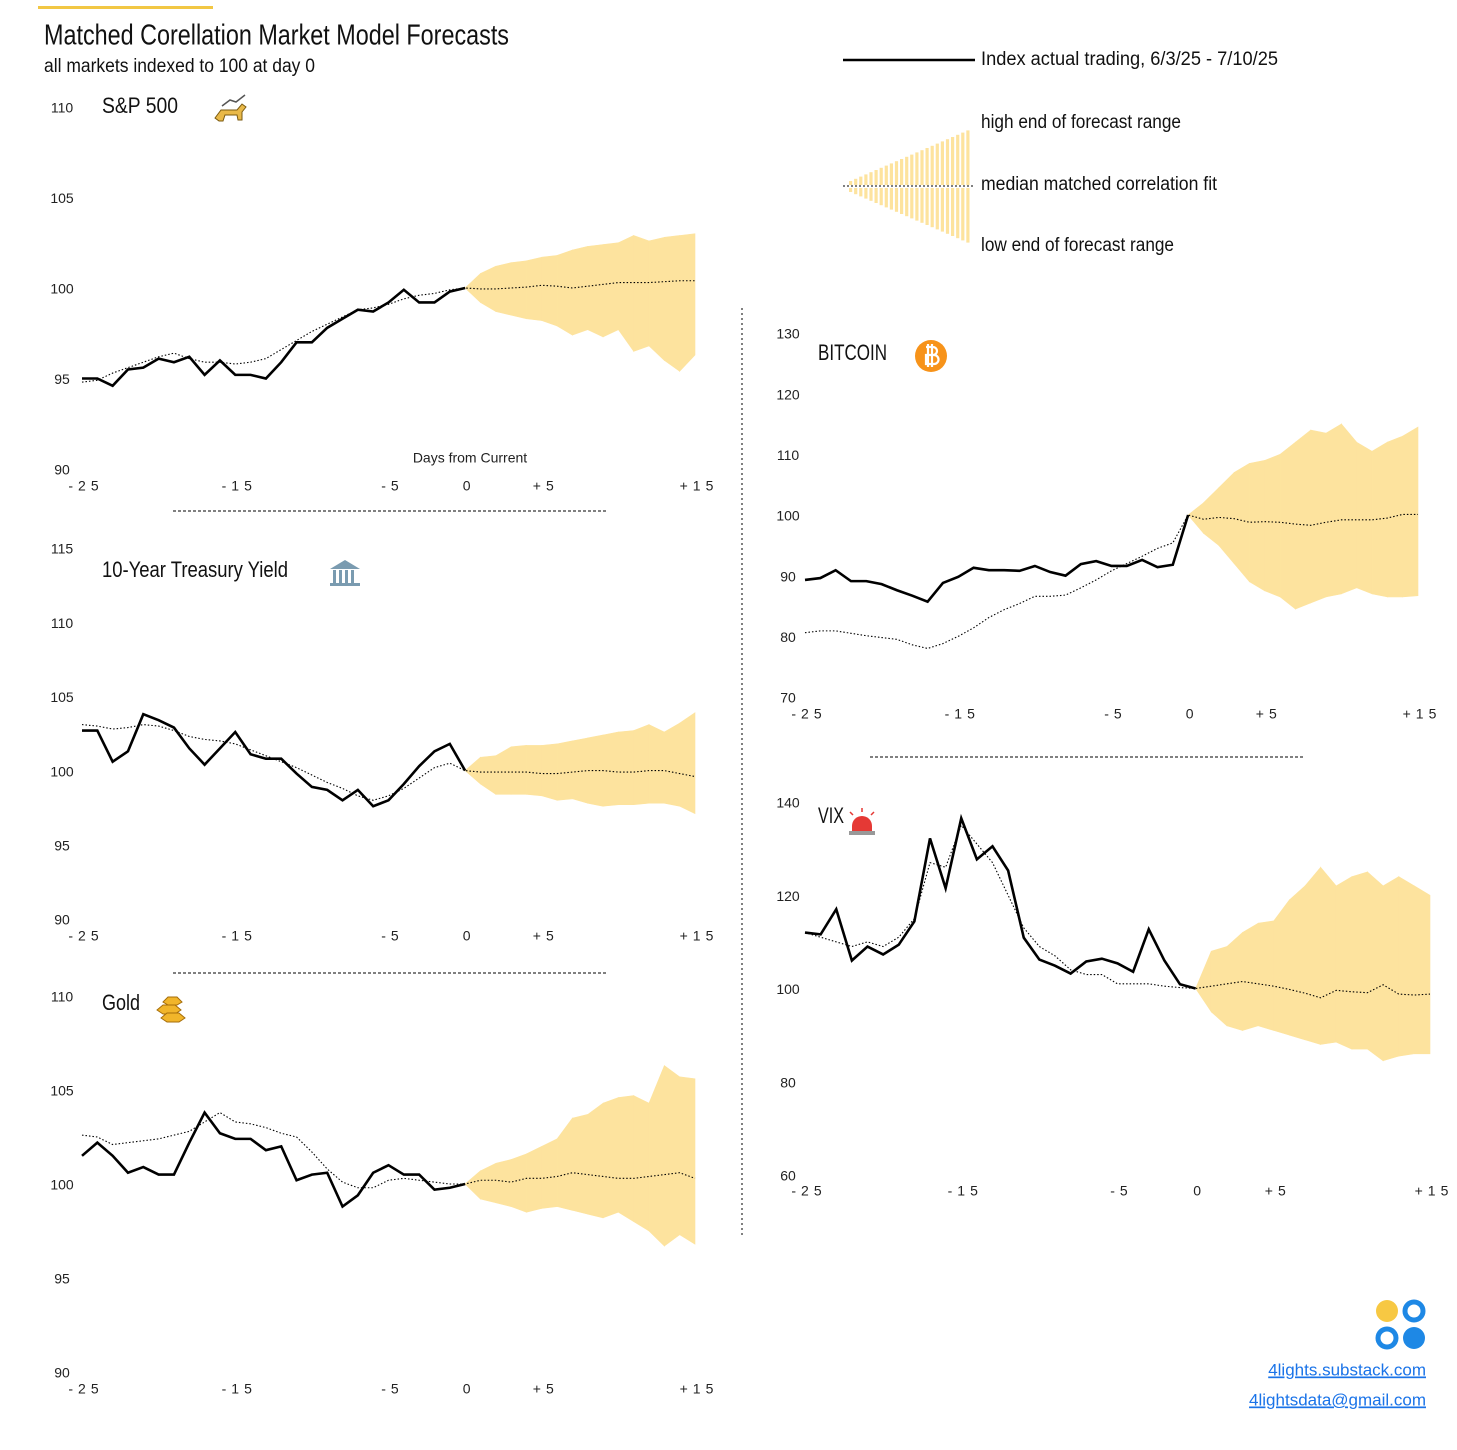 The width and height of the screenshot is (1457, 1450). What do you see at coordinates (909, 186) in the screenshot?
I see `legend-swatch` at bounding box center [909, 186].